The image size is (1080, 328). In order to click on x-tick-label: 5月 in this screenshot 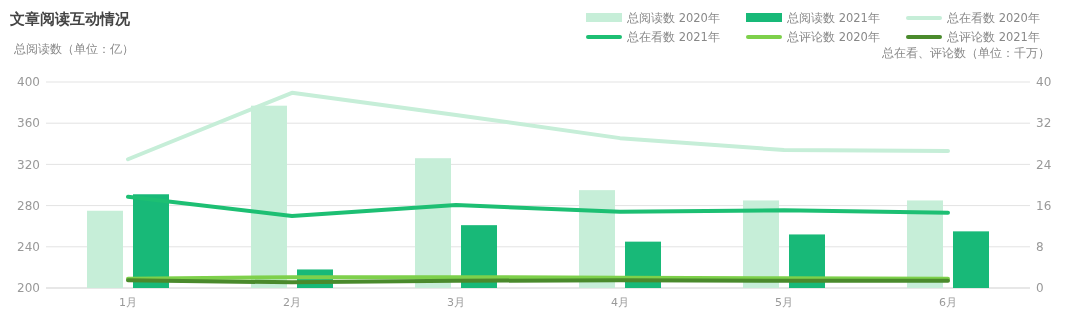, I will do `click(784, 302)`.